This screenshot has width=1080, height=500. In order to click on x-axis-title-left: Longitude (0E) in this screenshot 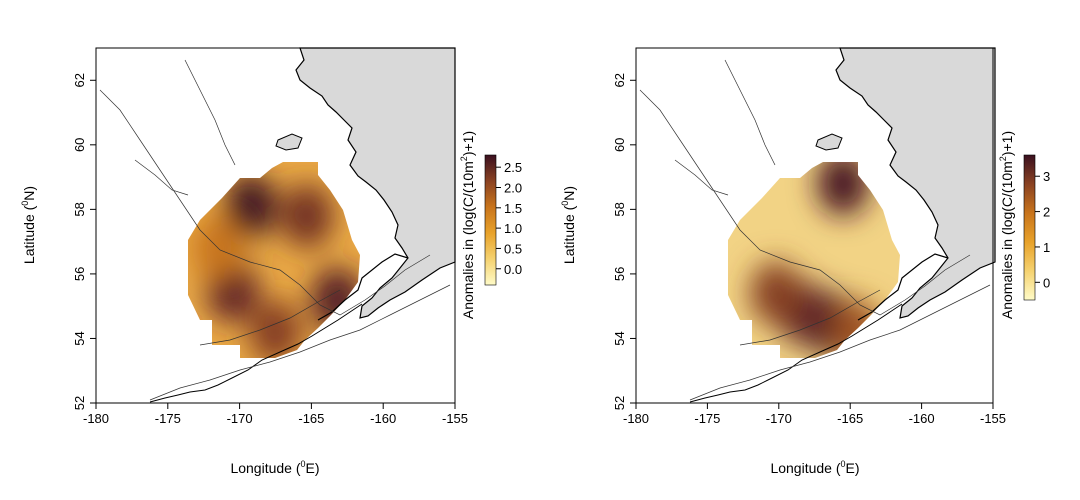, I will do `click(274, 467)`.